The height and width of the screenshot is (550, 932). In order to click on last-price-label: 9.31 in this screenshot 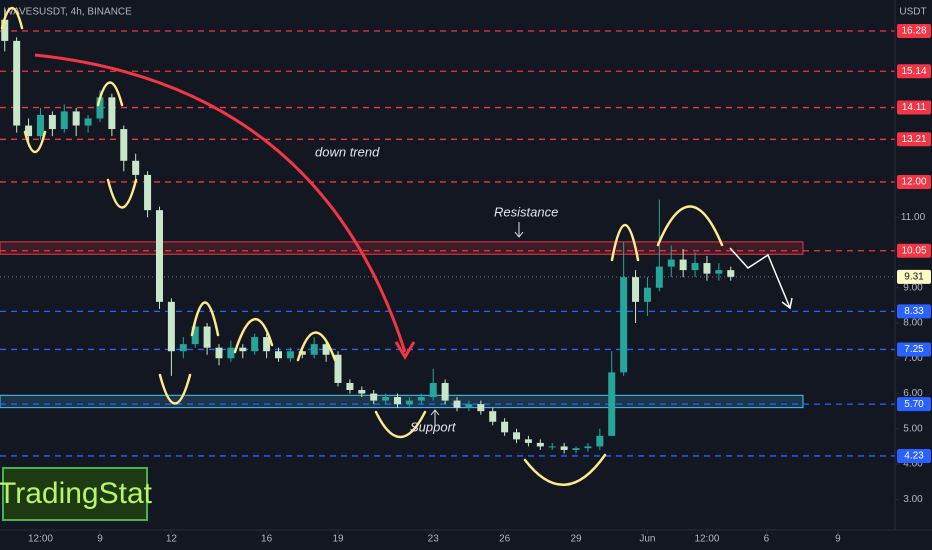, I will do `click(914, 276)`.